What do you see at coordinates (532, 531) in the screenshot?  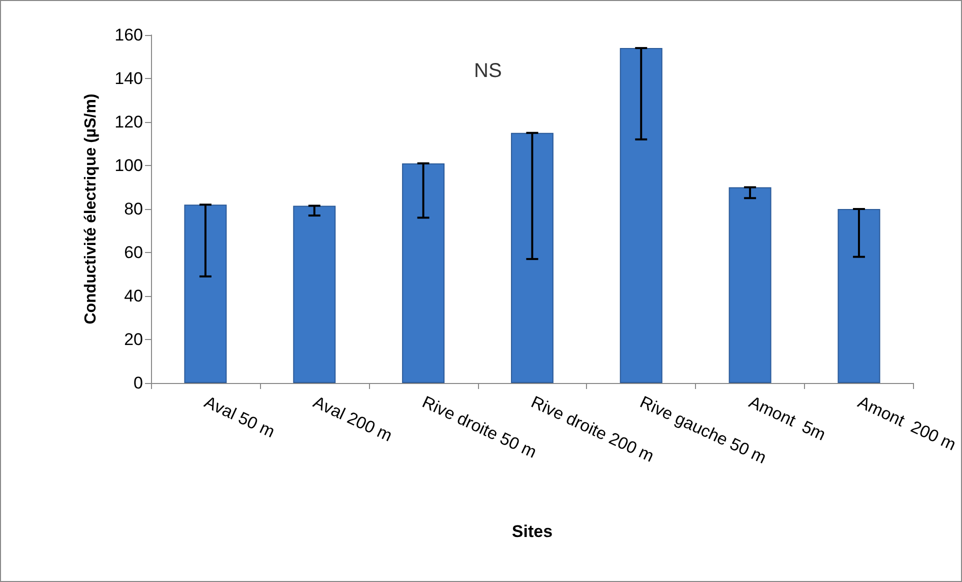 I see `x-axis-title: Sites` at bounding box center [532, 531].